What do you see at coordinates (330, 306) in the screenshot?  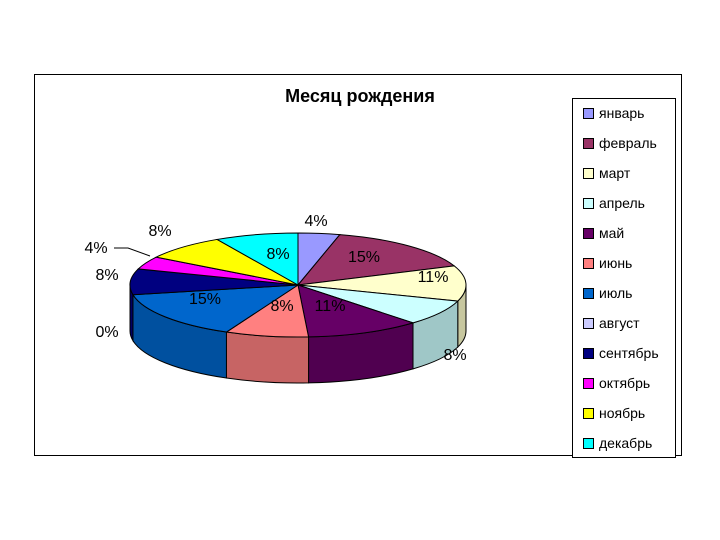 I see `data-label-4: 11%` at bounding box center [330, 306].